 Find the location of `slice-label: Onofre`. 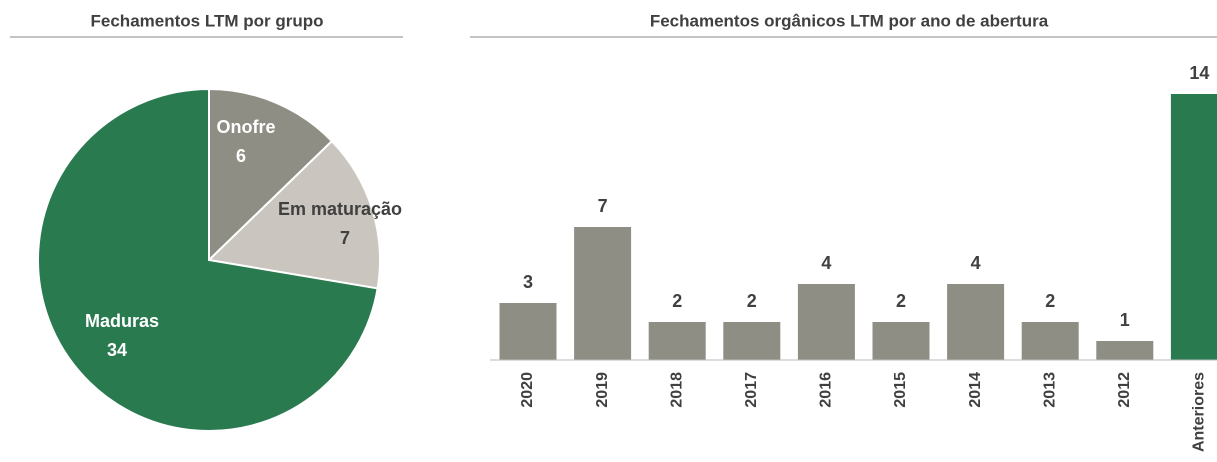

slice-label: Onofre is located at coordinates (245, 127).